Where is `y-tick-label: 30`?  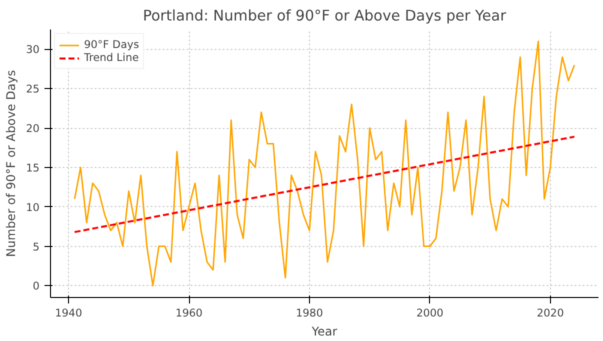
y-tick-label: 30 is located at coordinates (33, 49).